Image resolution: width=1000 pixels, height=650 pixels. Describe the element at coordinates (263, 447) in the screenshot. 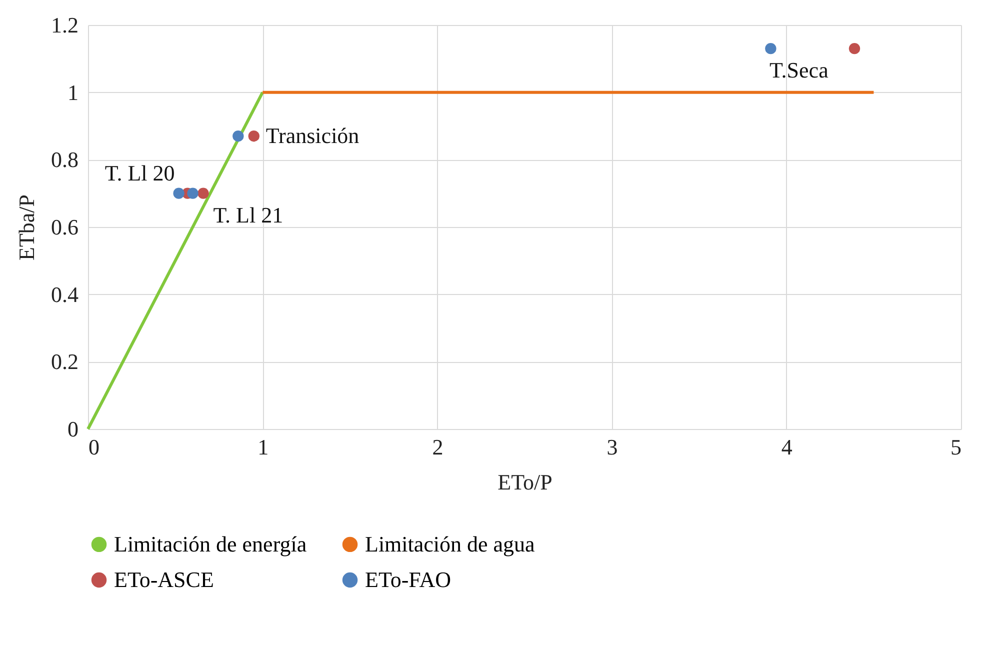

I see `x-tick-label: 1` at that location.